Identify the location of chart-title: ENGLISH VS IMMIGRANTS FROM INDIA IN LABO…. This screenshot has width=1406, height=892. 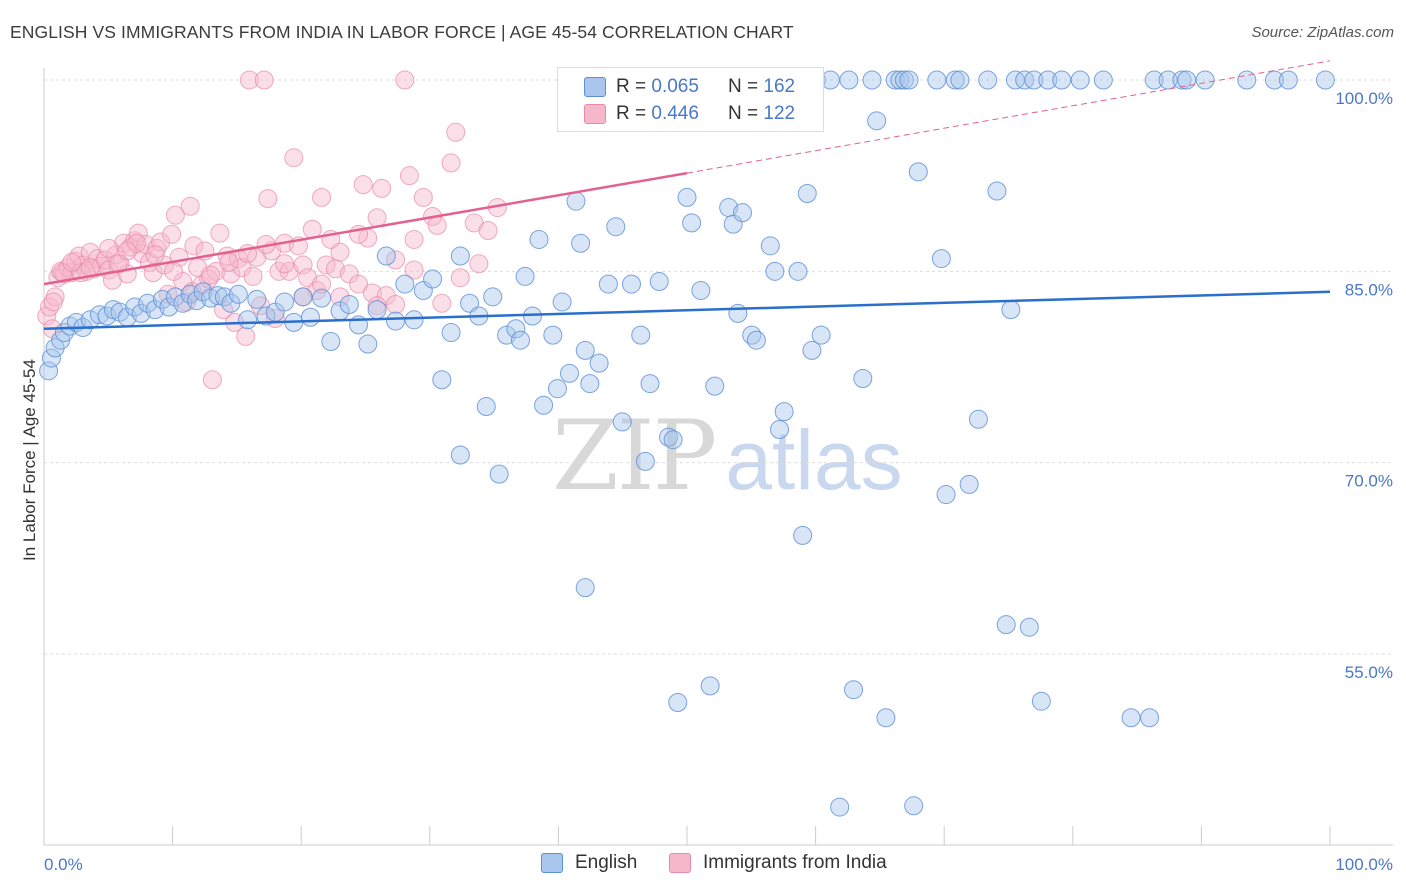
(402, 32).